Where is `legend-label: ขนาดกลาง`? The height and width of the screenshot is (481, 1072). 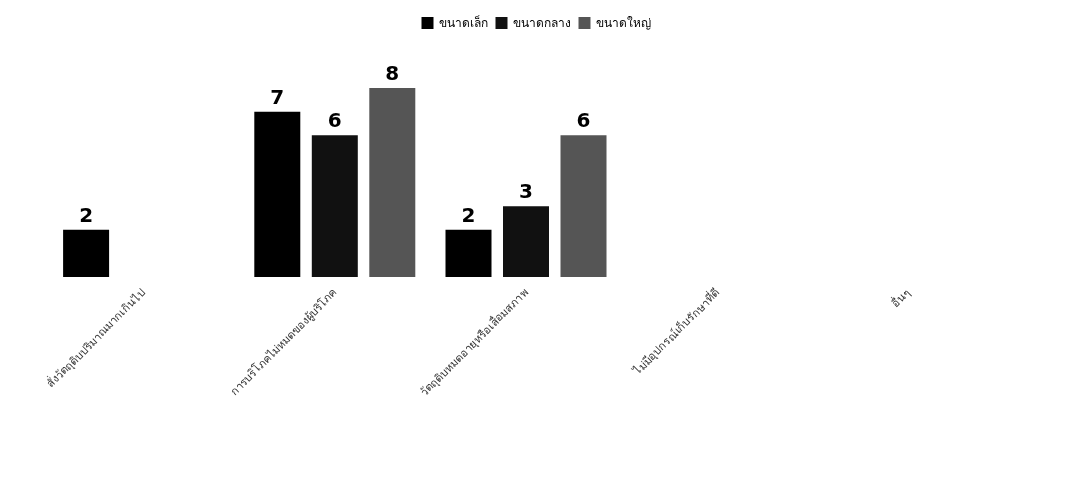 legend-label: ขนาดกลาง is located at coordinates (541, 23).